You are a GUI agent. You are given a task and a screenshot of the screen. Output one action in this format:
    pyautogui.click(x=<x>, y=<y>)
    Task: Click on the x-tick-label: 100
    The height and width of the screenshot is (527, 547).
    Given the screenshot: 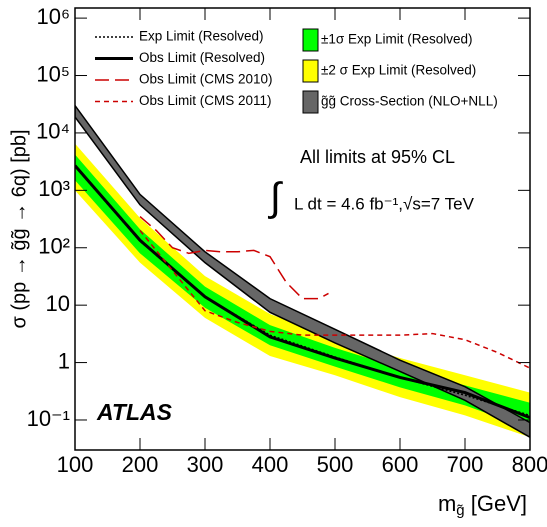 What is the action you would take?
    pyautogui.click(x=75, y=464)
    